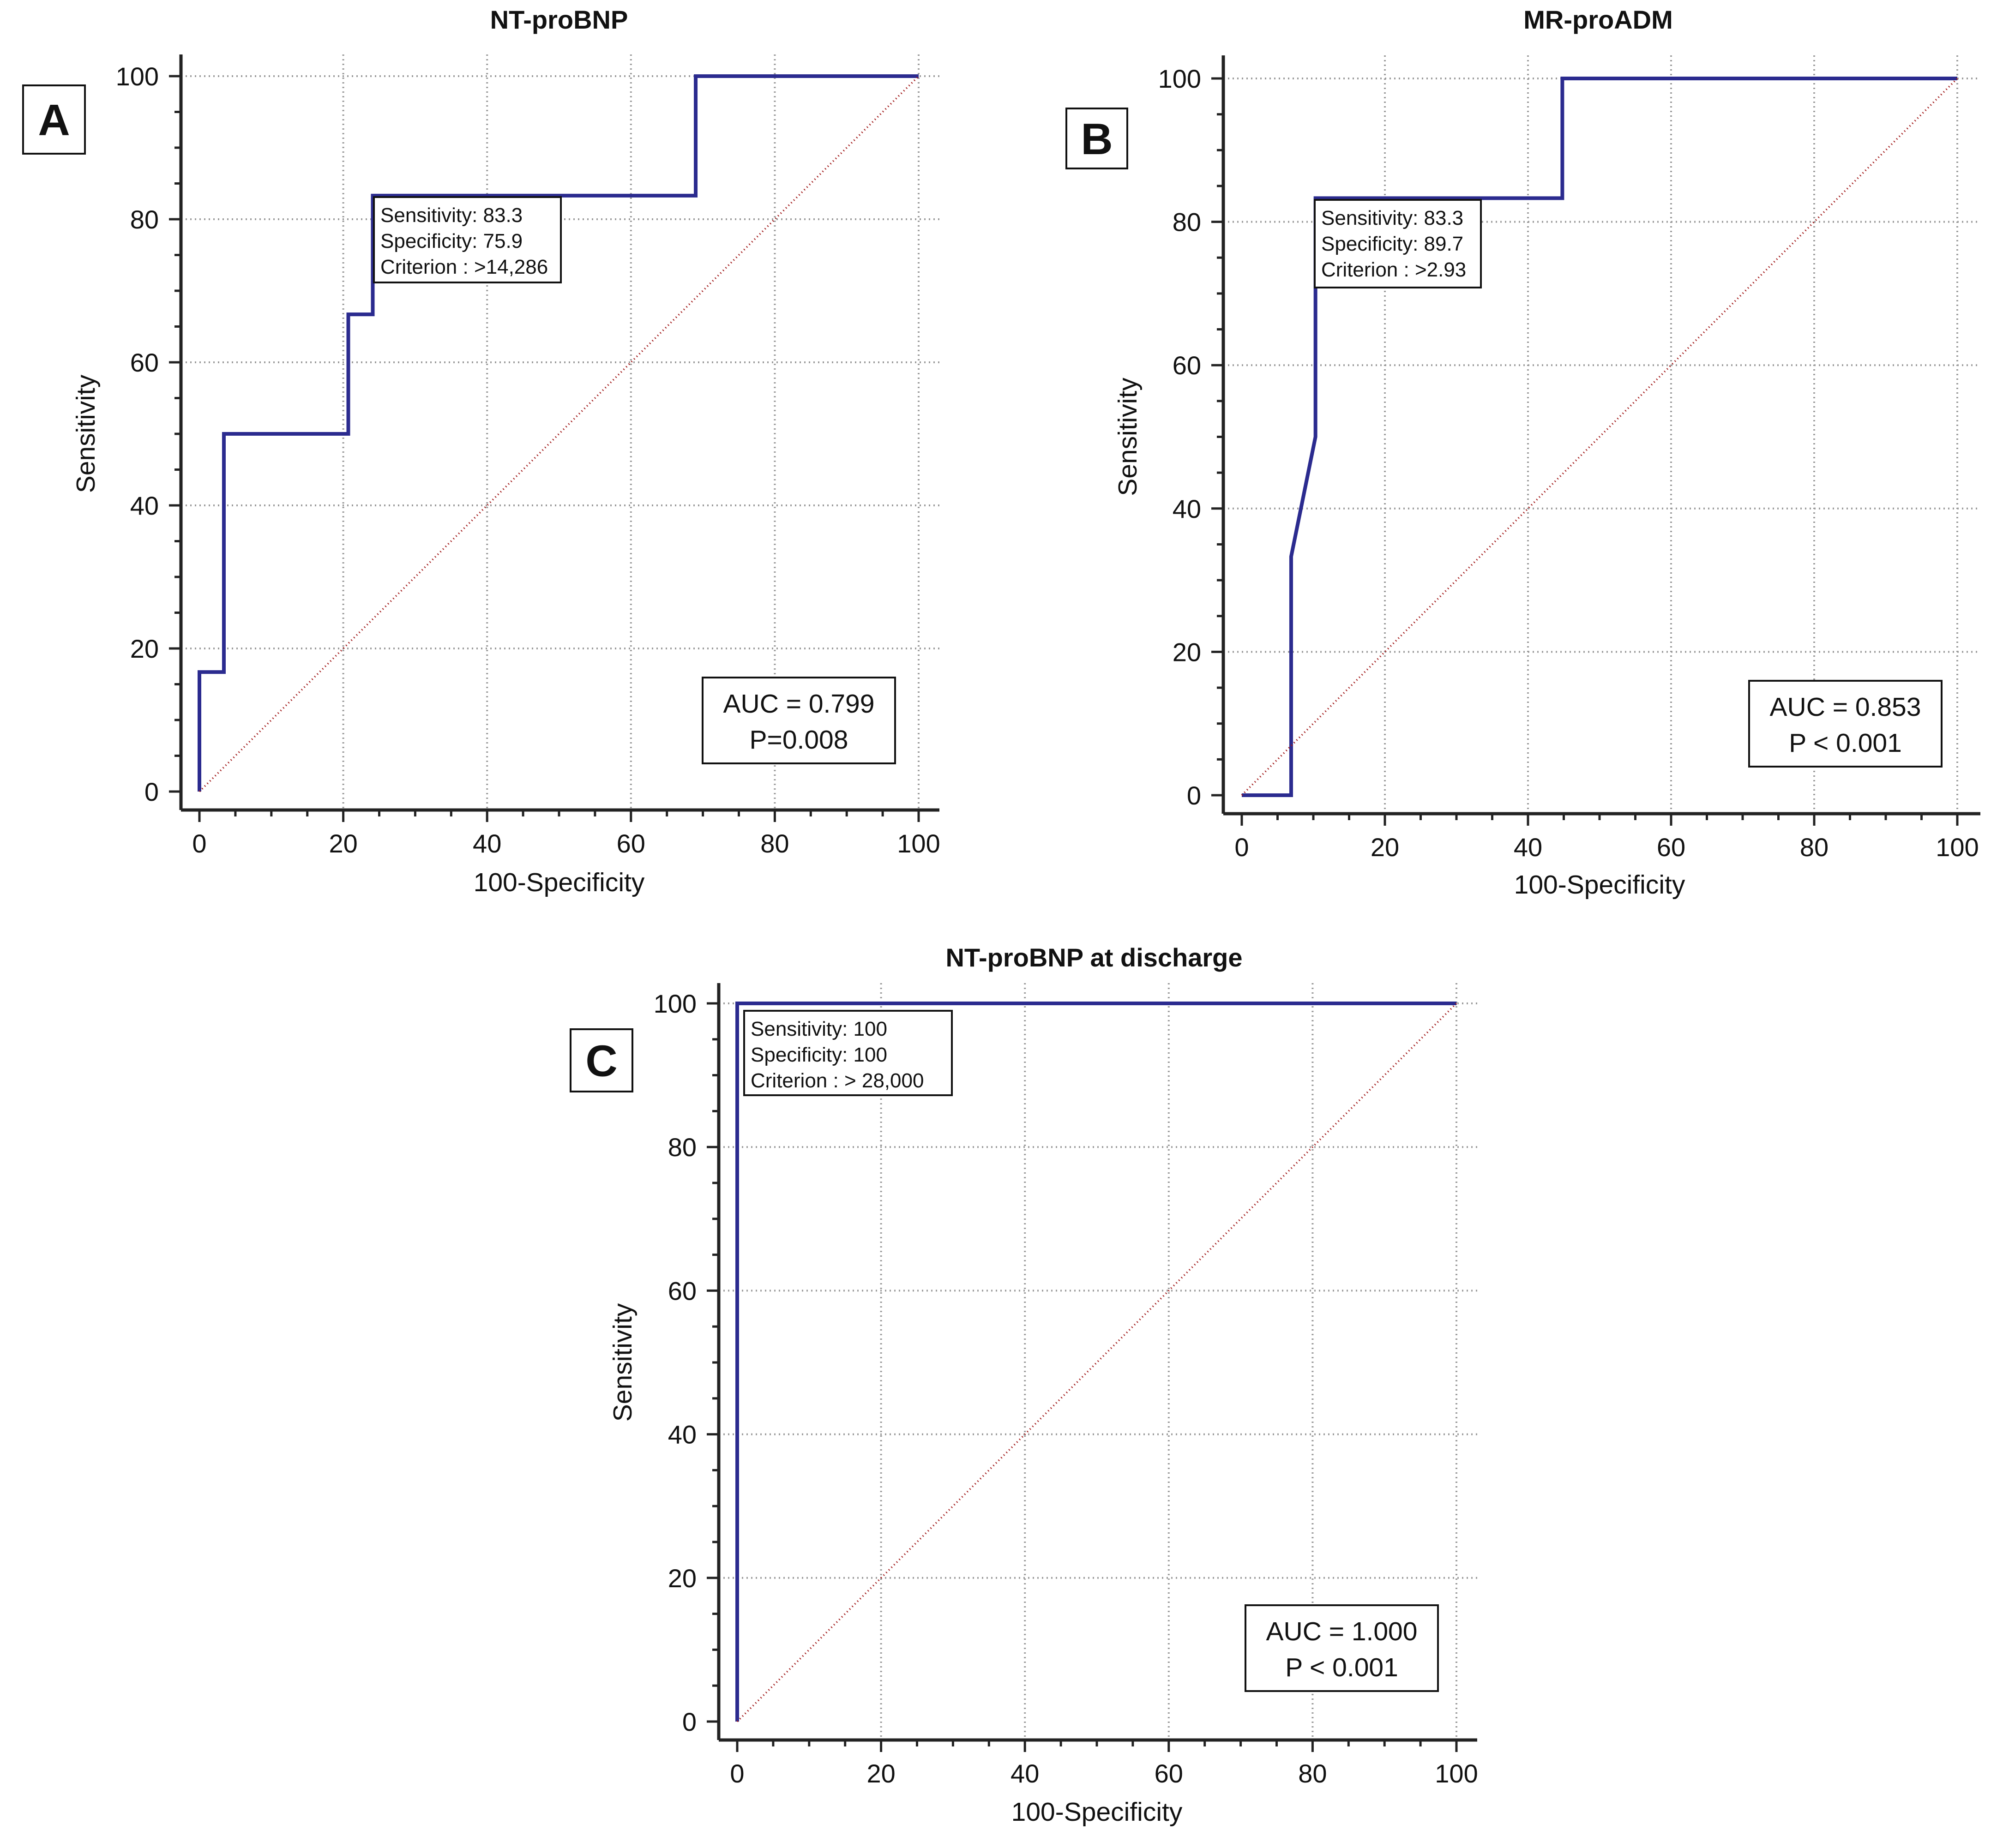  Describe the element at coordinates (1597, 19) in the screenshot. I see `chart-title: MR-proADM` at that location.